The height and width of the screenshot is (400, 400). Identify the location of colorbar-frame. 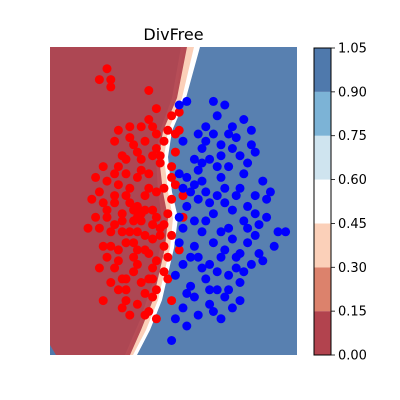
(322, 201).